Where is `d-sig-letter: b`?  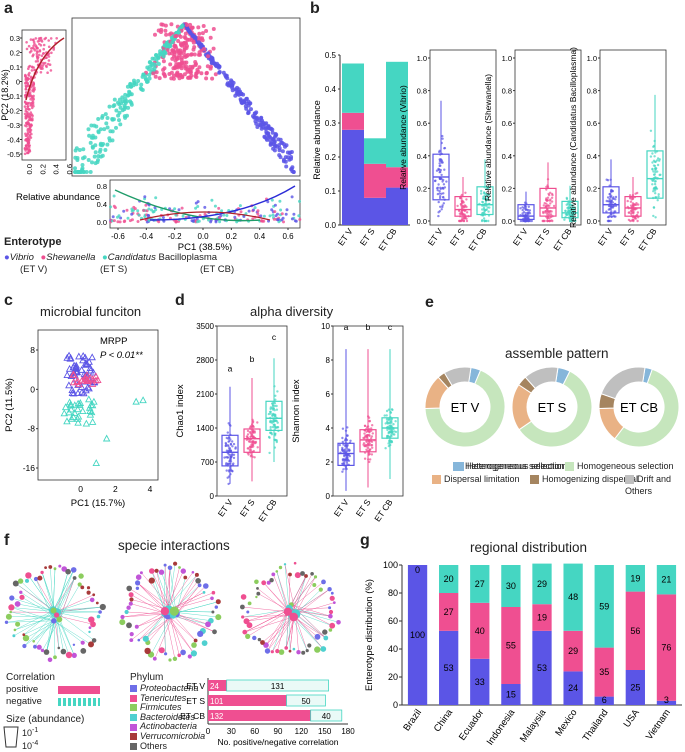
d-sig-letter: b is located at coordinates (252, 359).